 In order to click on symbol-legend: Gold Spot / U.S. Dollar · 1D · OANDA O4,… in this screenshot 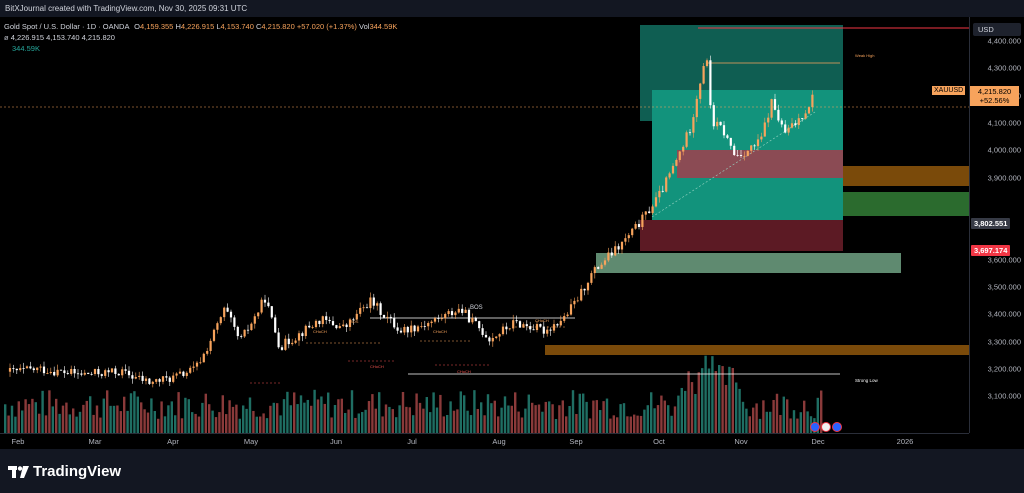, I will do `click(200, 26)`.